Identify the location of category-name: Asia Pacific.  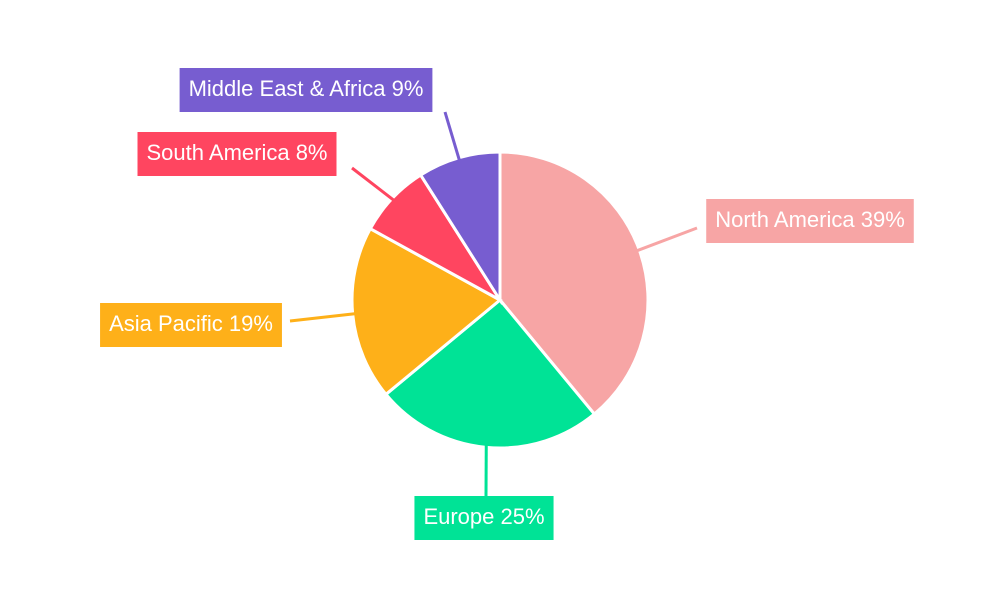
(166, 323).